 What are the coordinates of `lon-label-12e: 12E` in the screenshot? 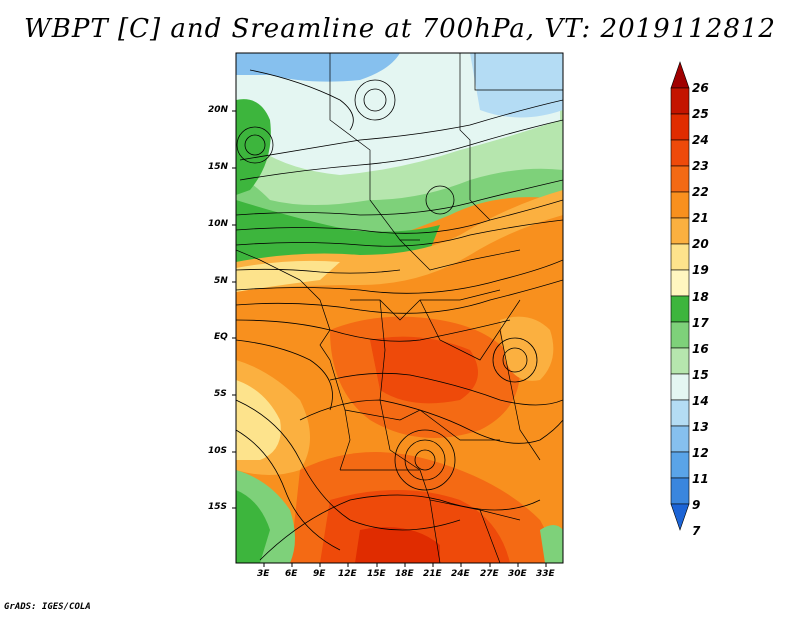 It's located at (347, 574).